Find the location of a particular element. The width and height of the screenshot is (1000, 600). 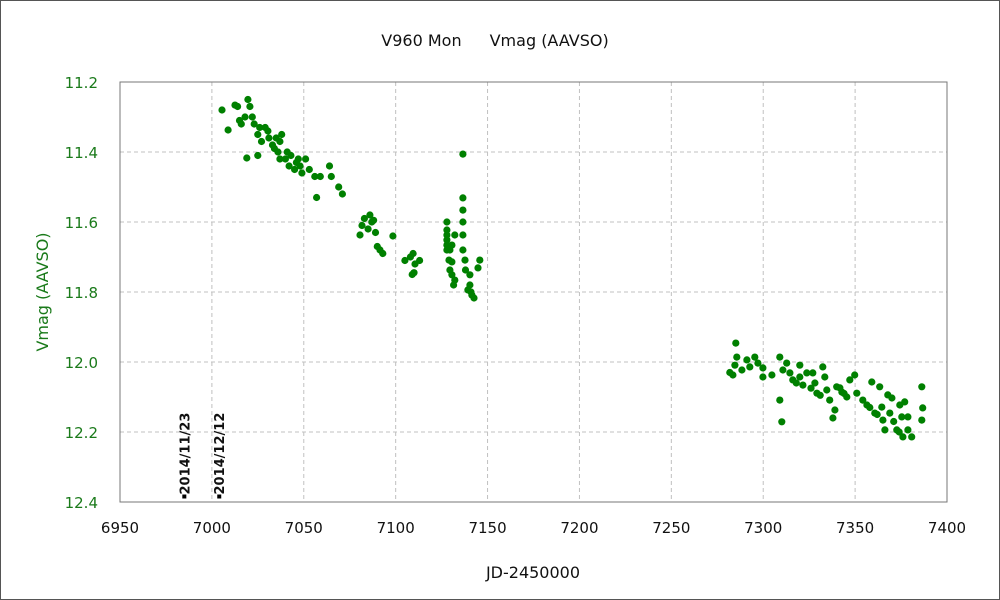

annotation-label: 2014/11/23 is located at coordinates (185, 454).